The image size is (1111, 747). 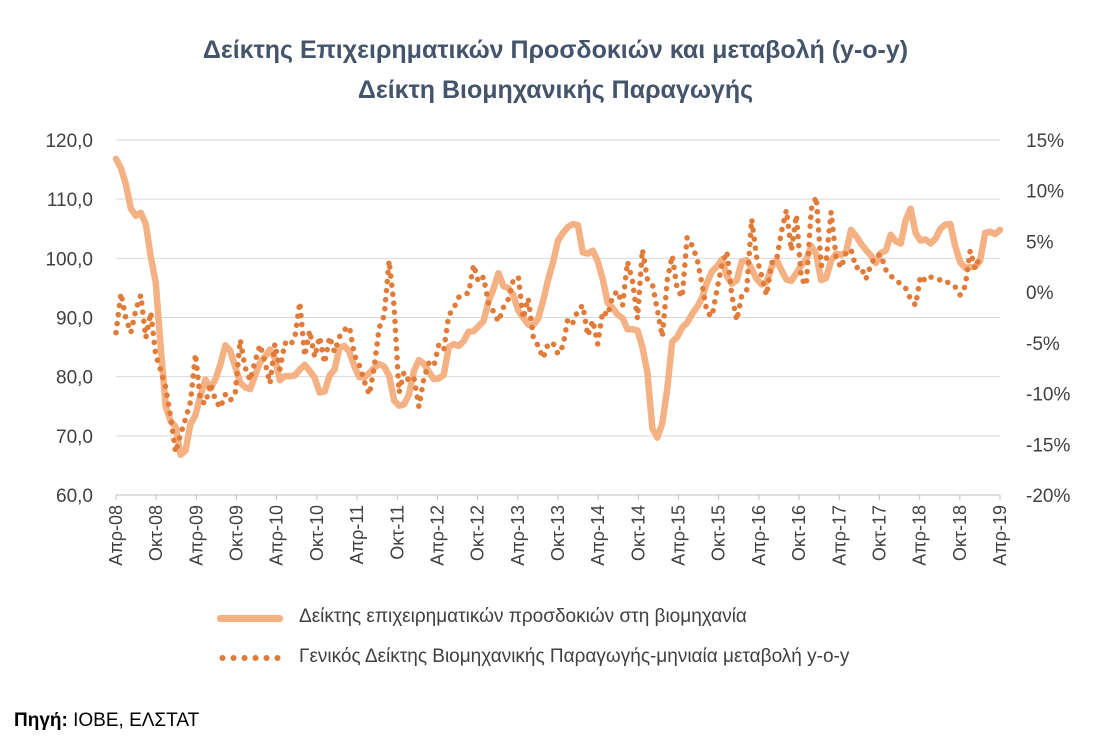 What do you see at coordinates (1048, 496) in the screenshot?
I see `y-right-tick-label: -20%` at bounding box center [1048, 496].